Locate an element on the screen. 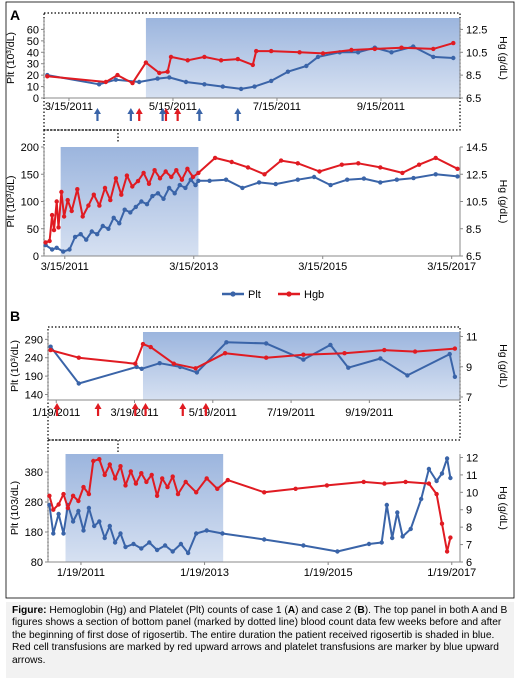 The width and height of the screenshot is (520, 681). legend-hgb-label: Hgb is located at coordinates (314, 295).